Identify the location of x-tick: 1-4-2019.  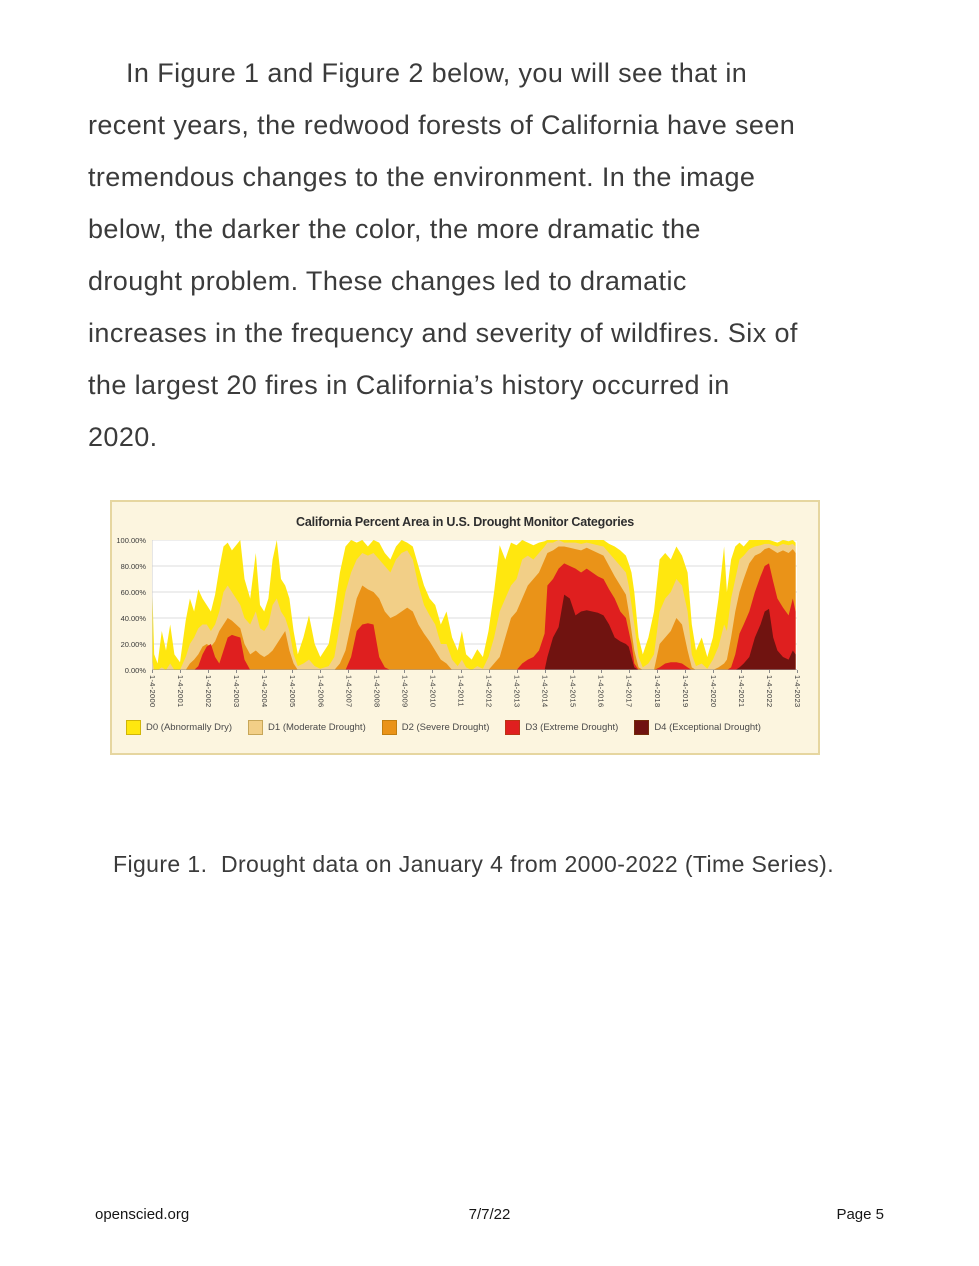
(685, 688).